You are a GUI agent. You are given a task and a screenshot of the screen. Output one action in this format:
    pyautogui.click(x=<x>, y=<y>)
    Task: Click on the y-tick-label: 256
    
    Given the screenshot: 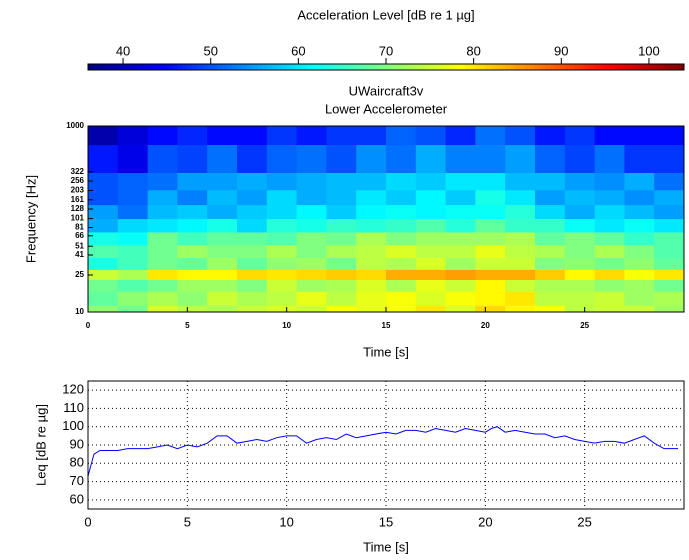 What is the action you would take?
    pyautogui.click(x=78, y=180)
    